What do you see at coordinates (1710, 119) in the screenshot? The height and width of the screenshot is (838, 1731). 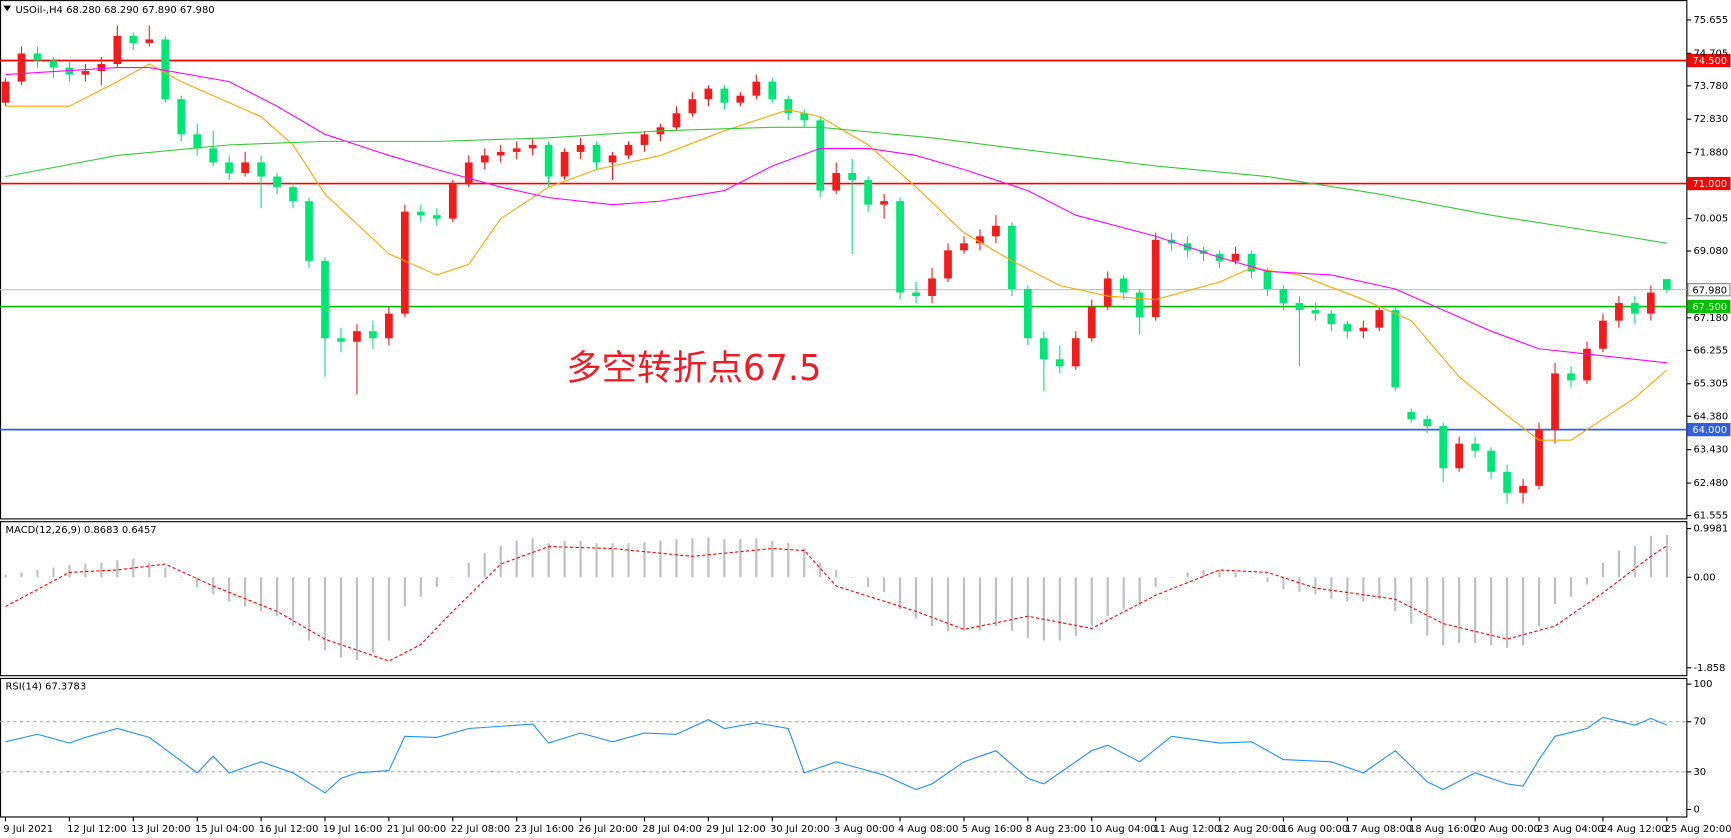 I see `y-tick-label: 72.830` at bounding box center [1710, 119].